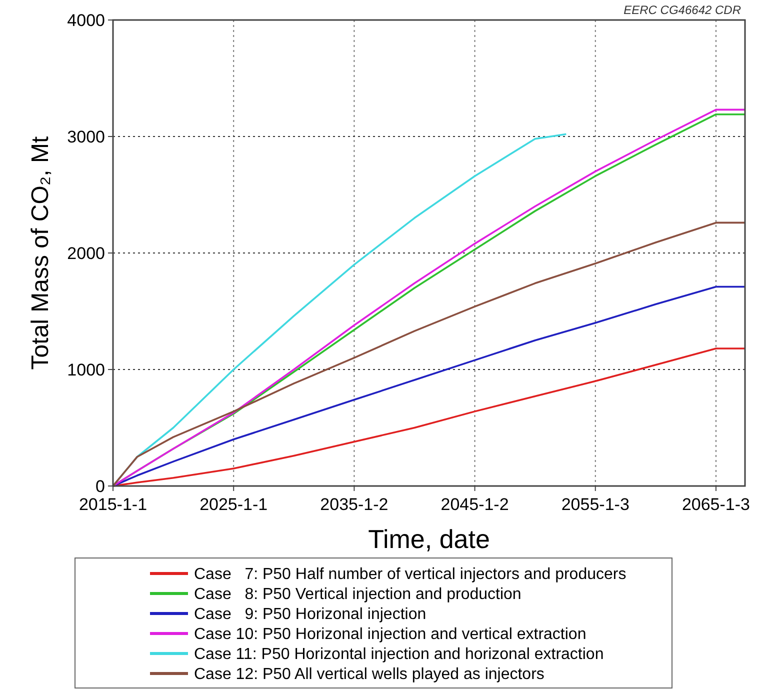 The width and height of the screenshot is (760, 696). I want to click on legend-label: Case 10: P50 Horizonal injection and vertical extraction, so click(390, 634).